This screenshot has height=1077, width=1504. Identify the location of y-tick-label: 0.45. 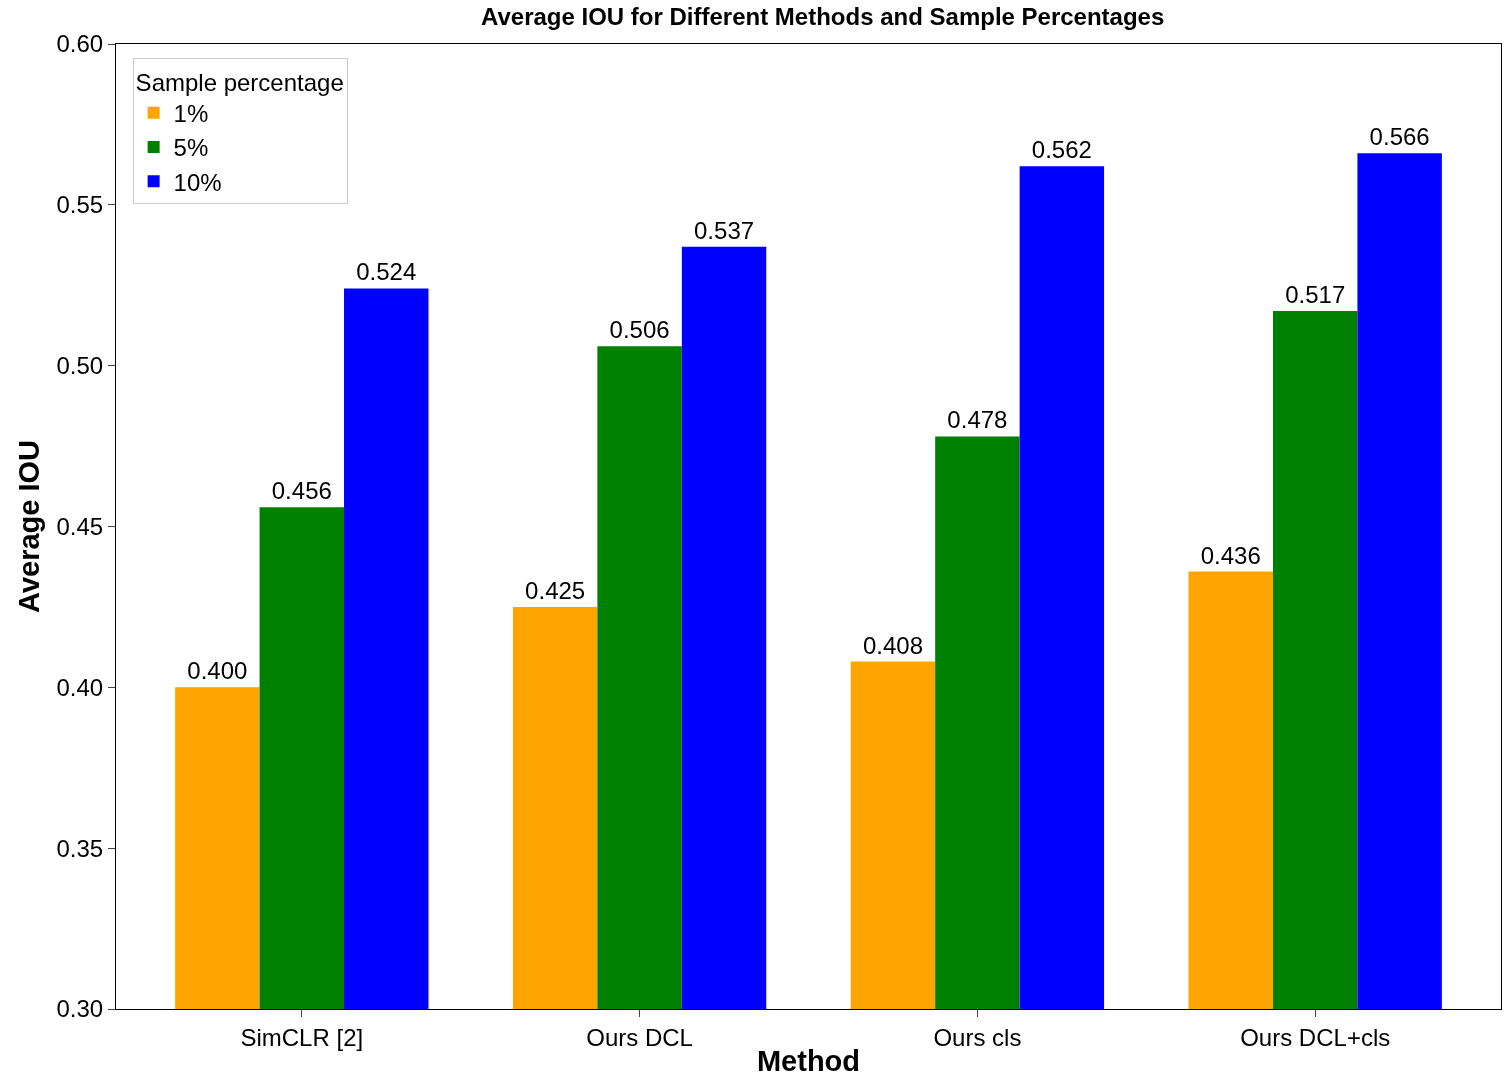
(80, 526).